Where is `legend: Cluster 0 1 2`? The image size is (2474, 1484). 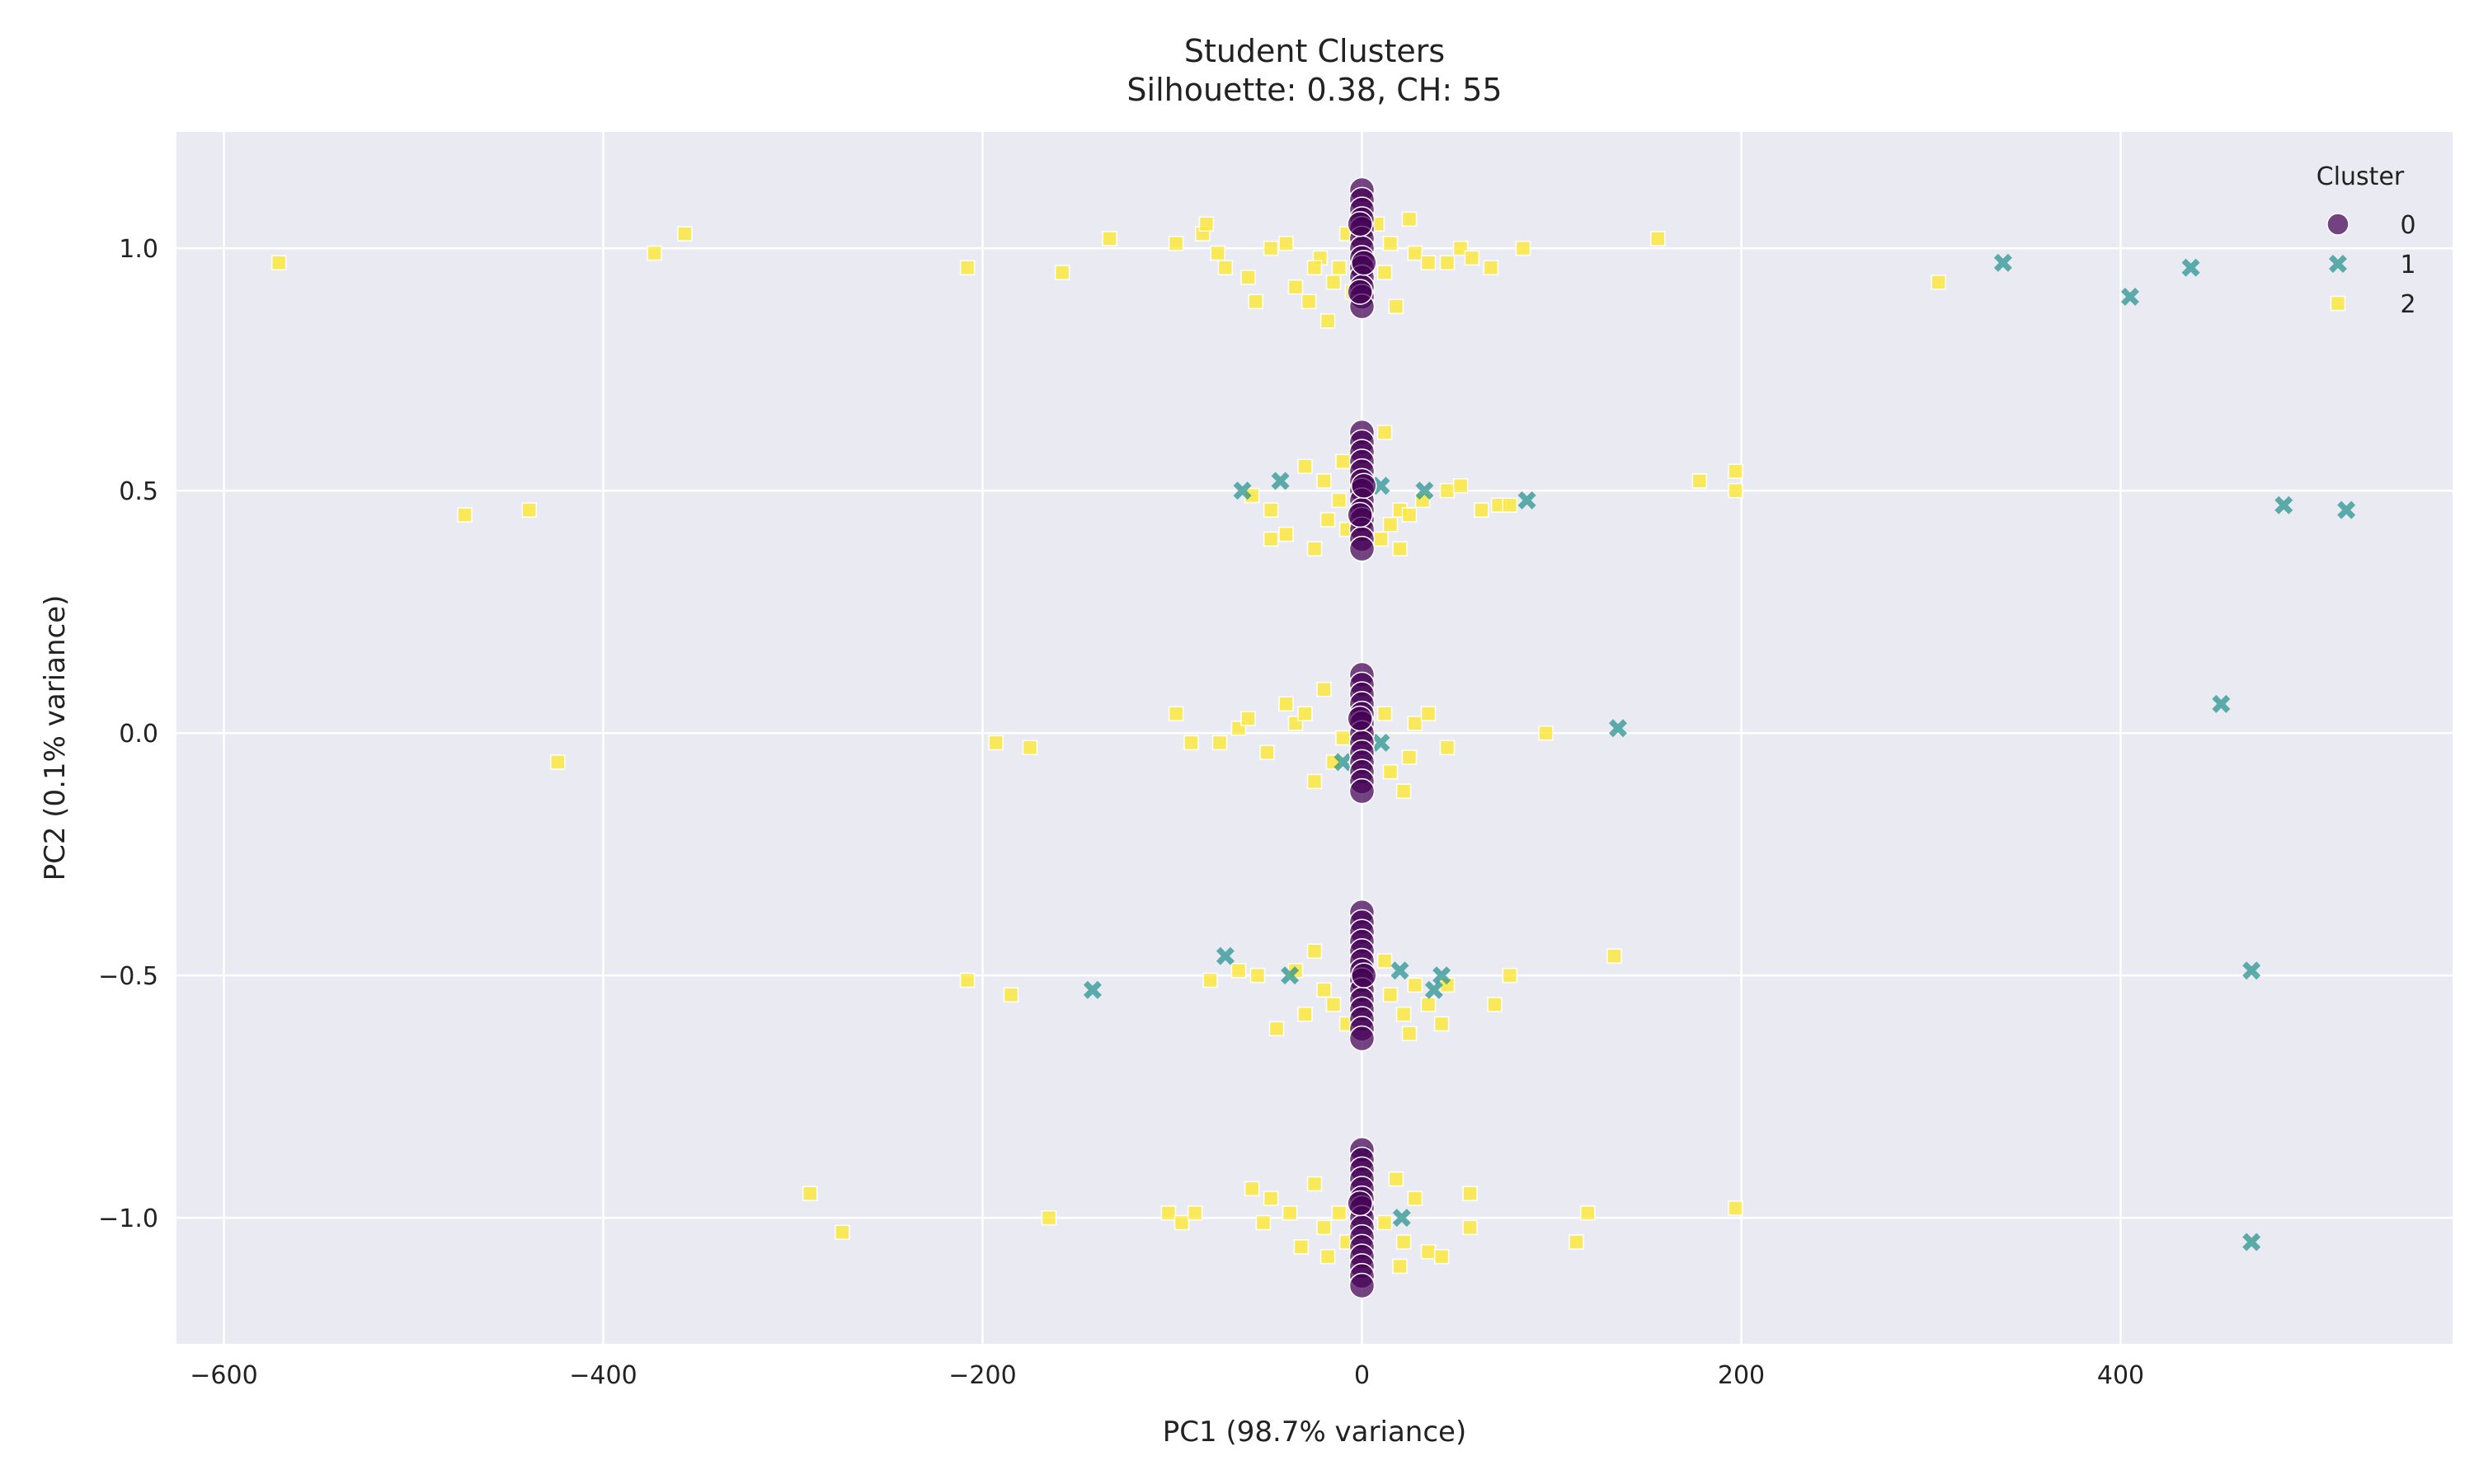
legend: Cluster 0 1 2 is located at coordinates (2366, 240).